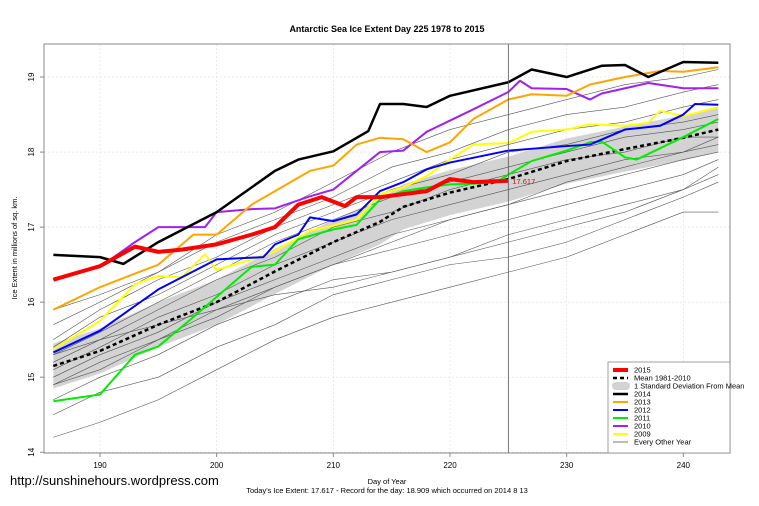 The width and height of the screenshot is (759, 506). Describe the element at coordinates (334, 465) in the screenshot. I see `x-tick-label: 210` at that location.